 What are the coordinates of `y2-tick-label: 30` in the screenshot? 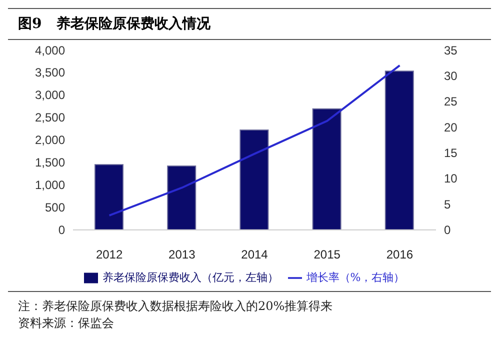 It's located at (451, 75).